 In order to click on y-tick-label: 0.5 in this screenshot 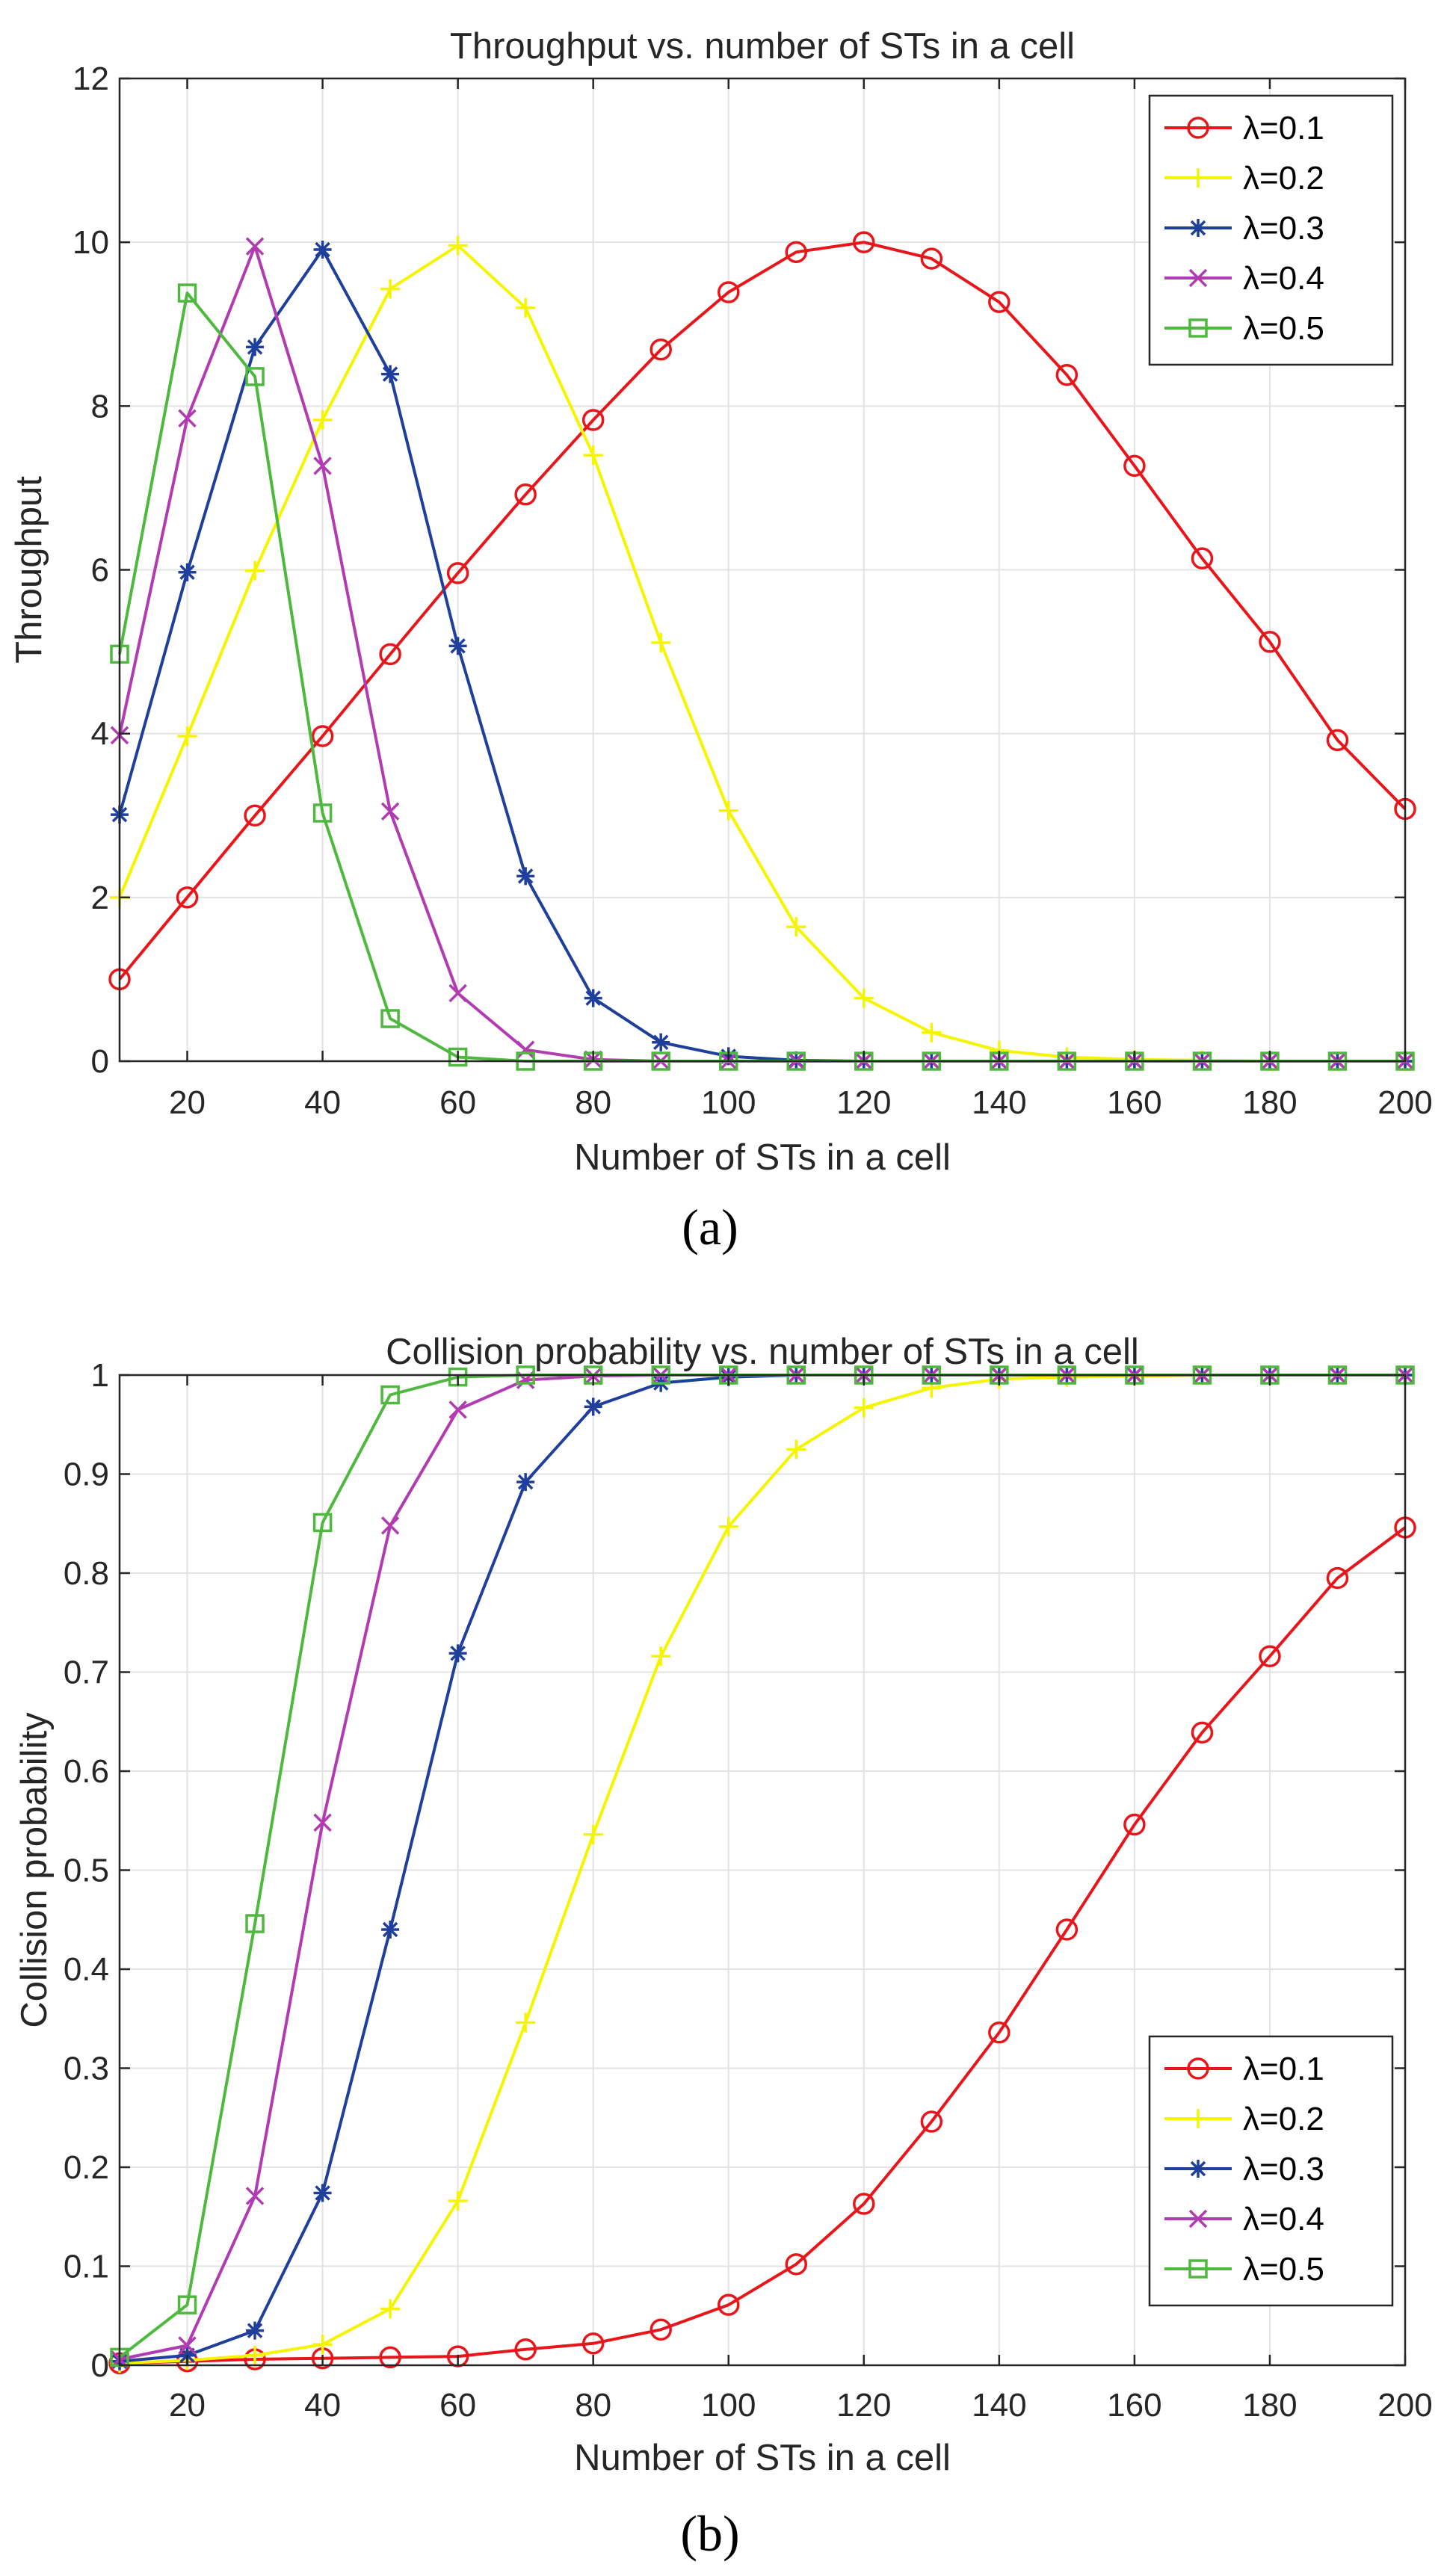, I will do `click(87, 1871)`.